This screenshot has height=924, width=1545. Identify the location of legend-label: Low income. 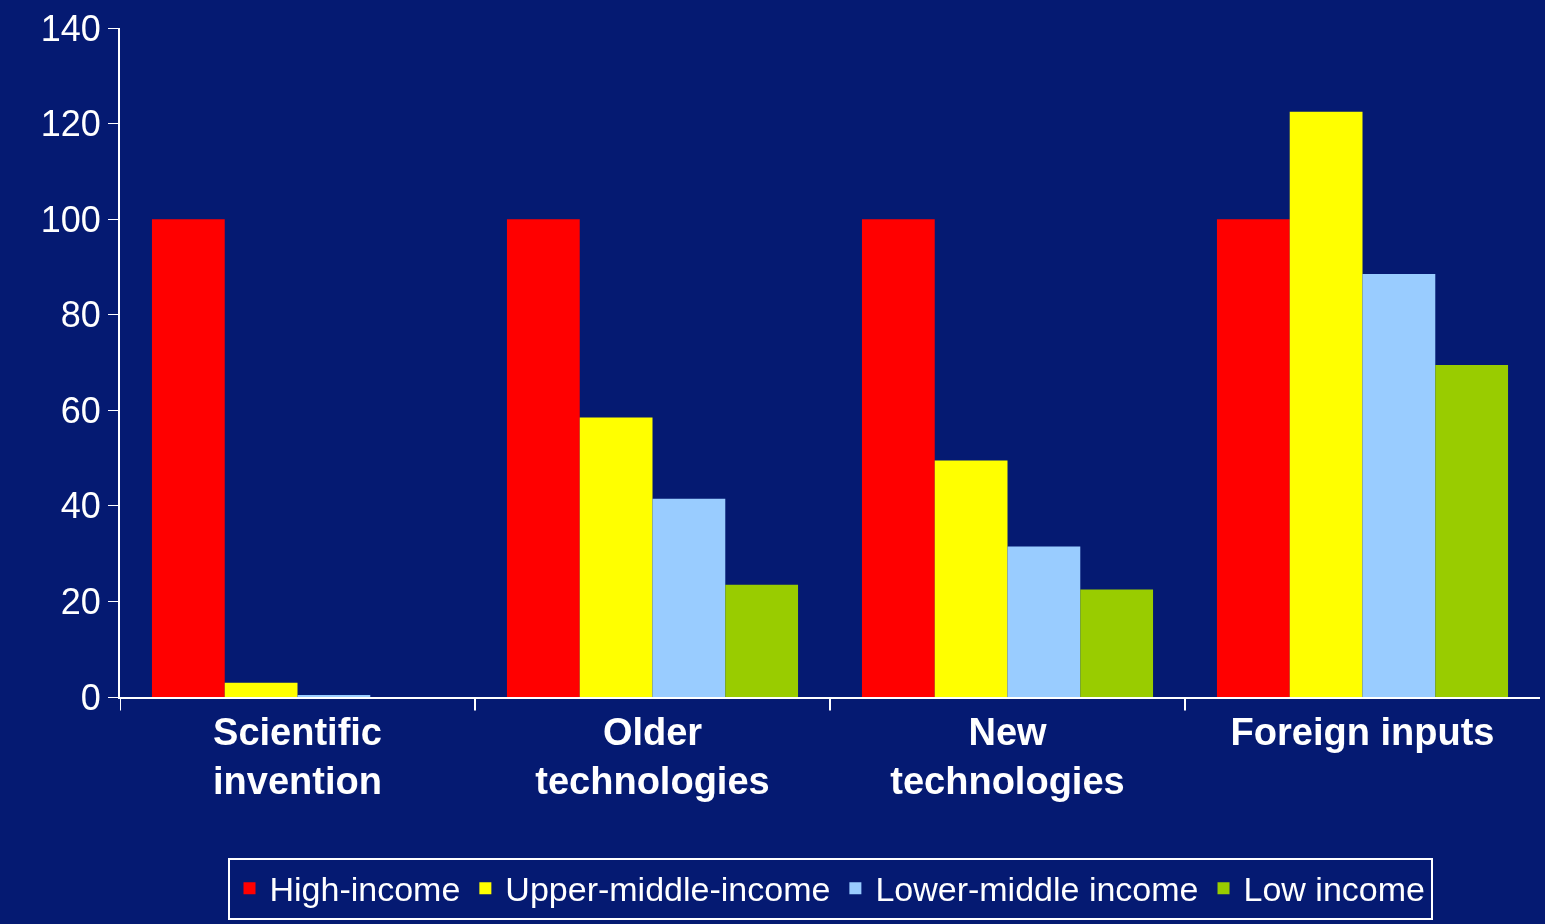
(1334, 889).